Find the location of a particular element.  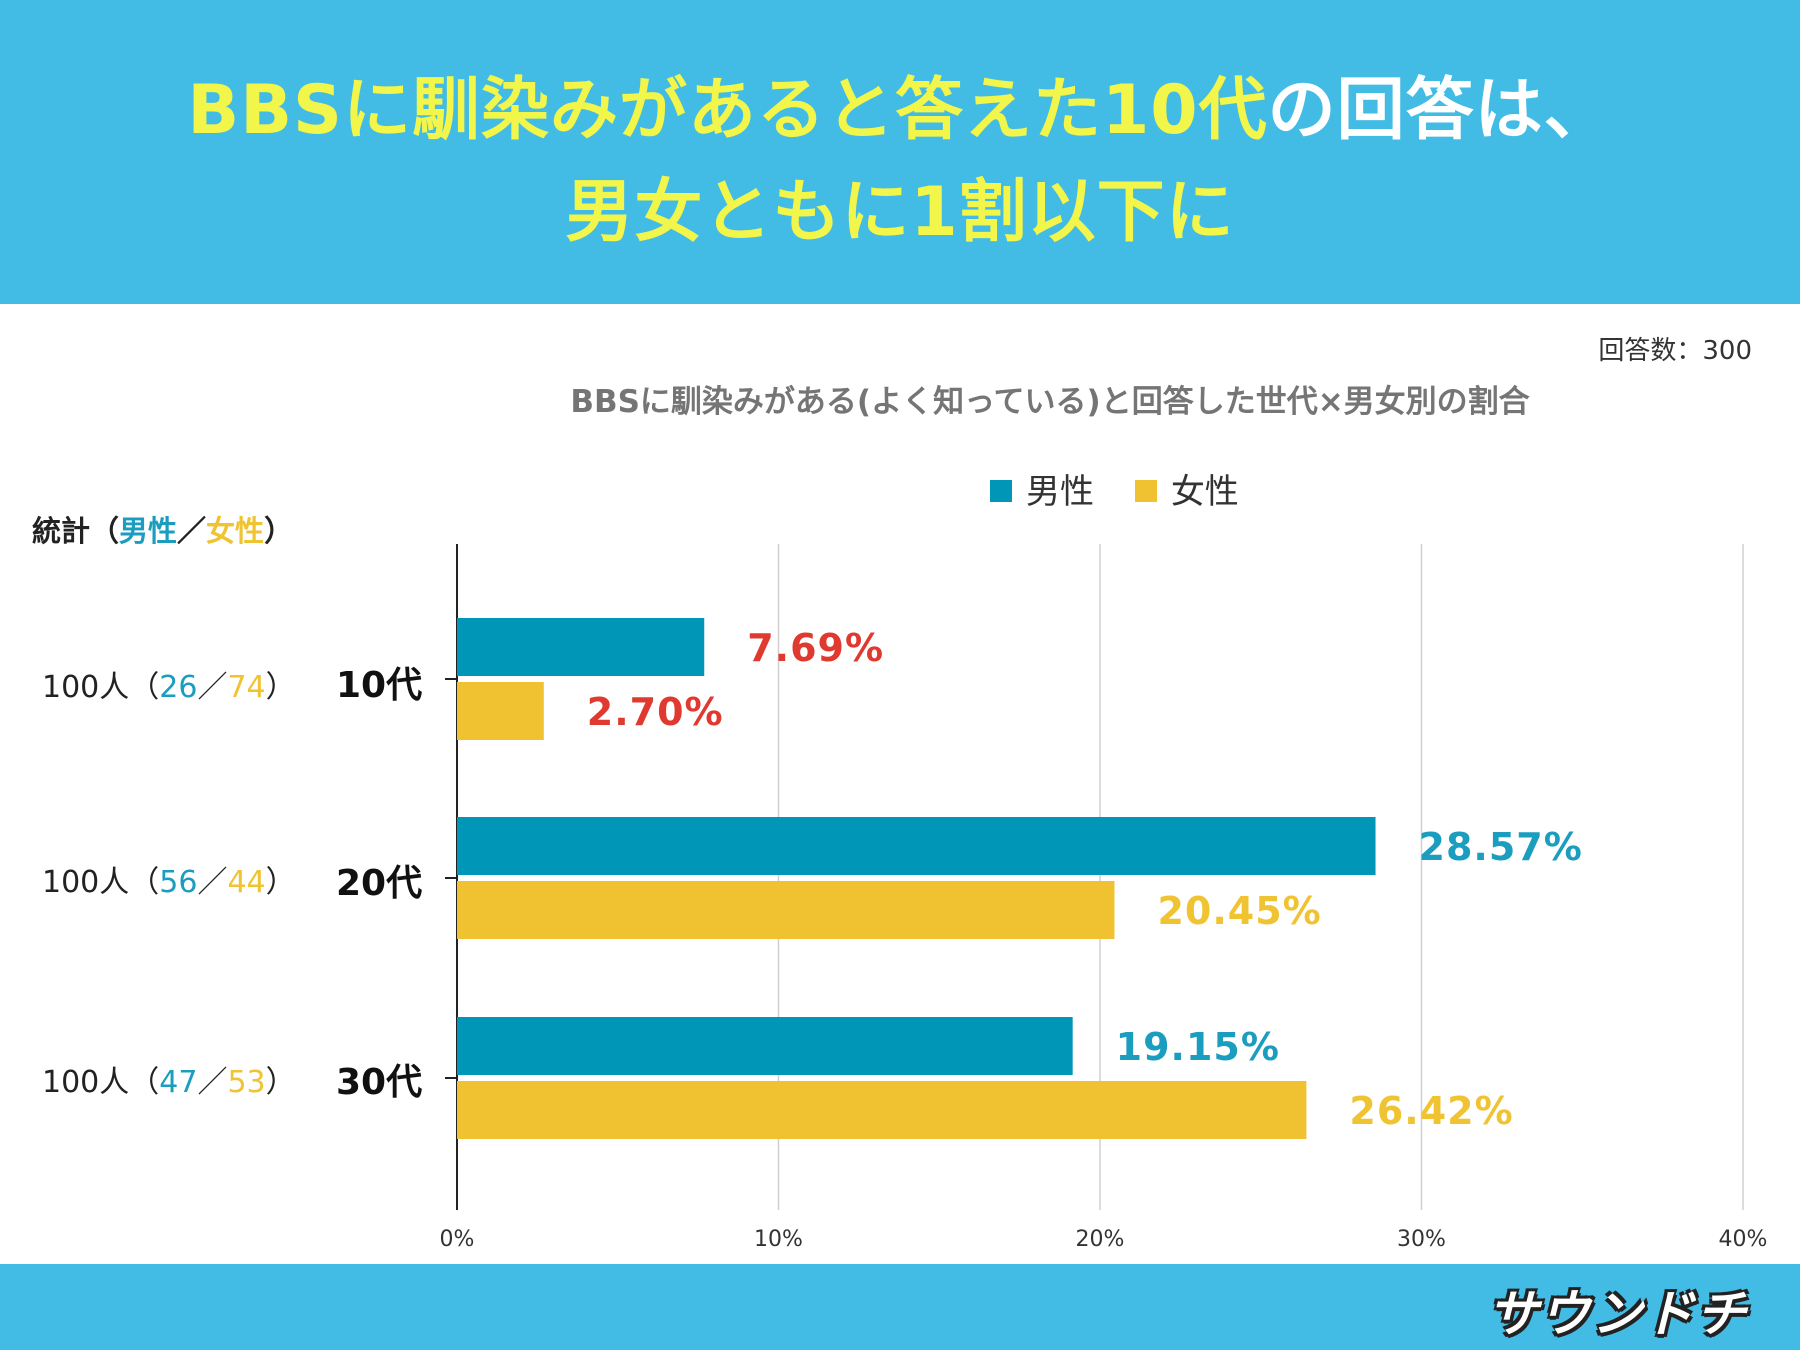

x-tick-label: 10% is located at coordinates (778, 1239).